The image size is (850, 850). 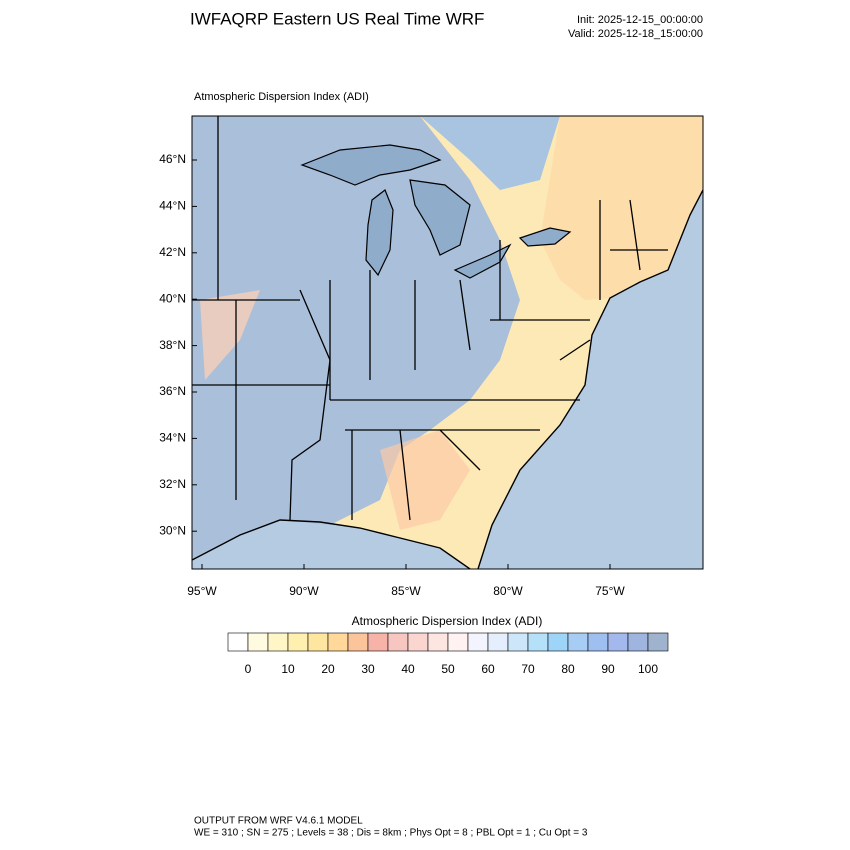 I want to click on valid-time: Valid: 2025-12-18_15:00:00, so click(x=635, y=34).